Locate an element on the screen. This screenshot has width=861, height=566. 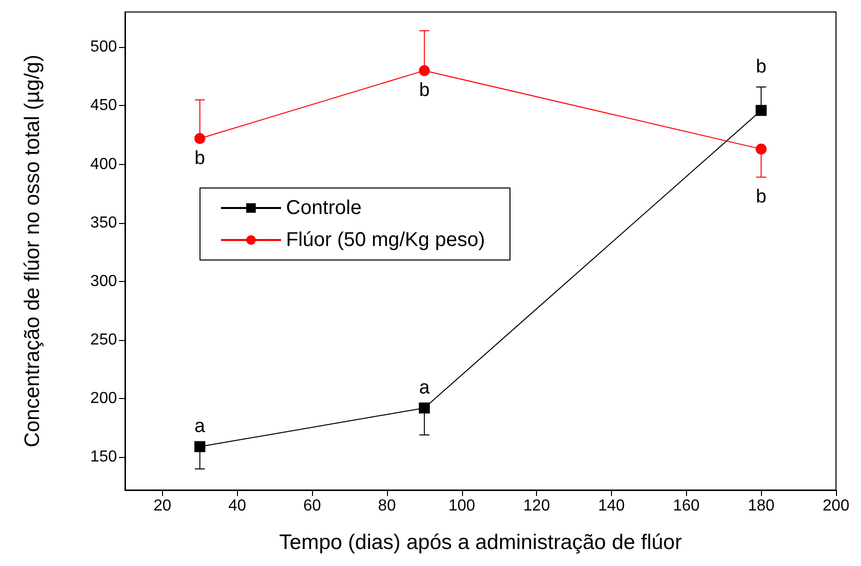
x-tick-label: 20 is located at coordinates (163, 506).